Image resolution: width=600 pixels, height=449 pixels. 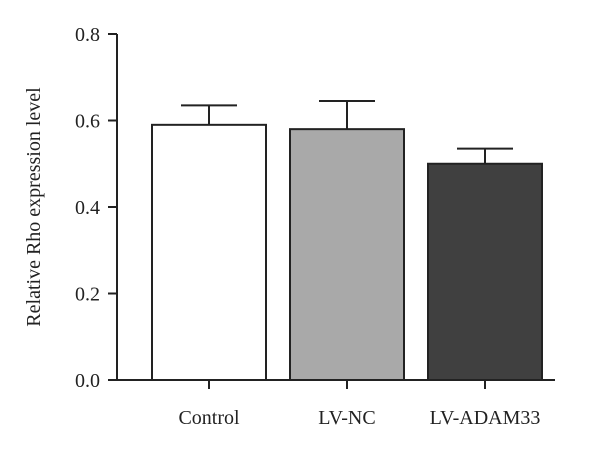 What do you see at coordinates (87, 381) in the screenshot?
I see `y-tick-label: 0.0` at bounding box center [87, 381].